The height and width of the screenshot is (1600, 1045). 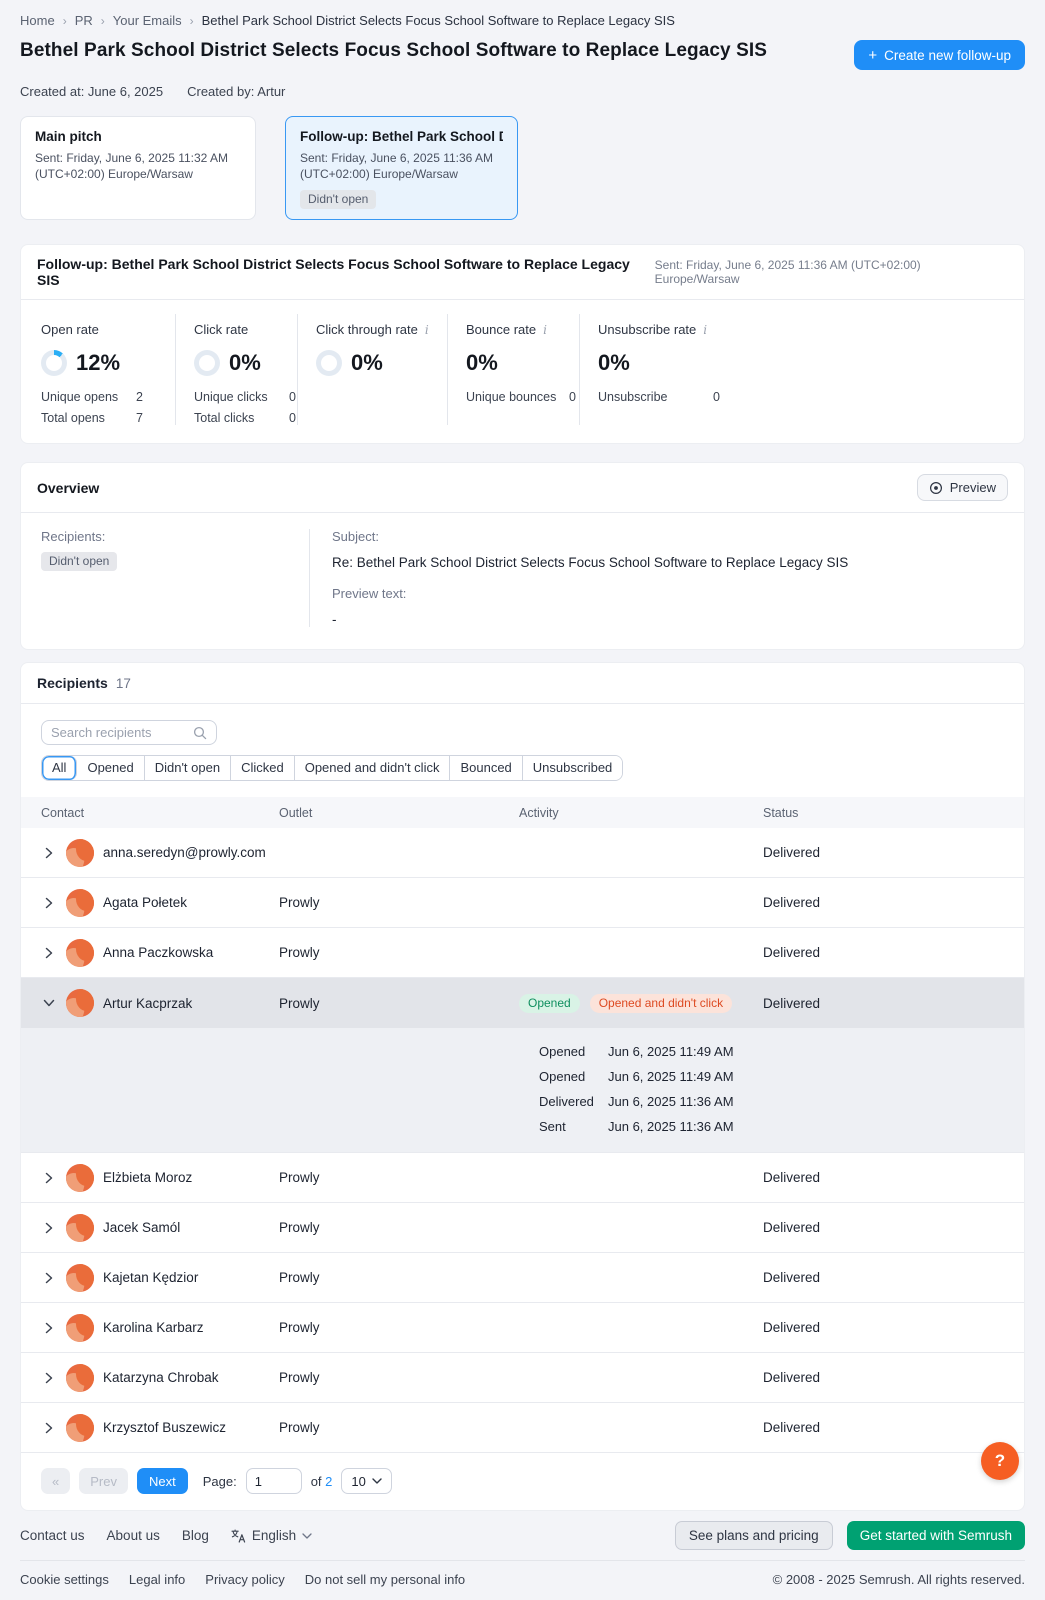 I want to click on contact-cell: Katarzyna Chrobak, so click(x=160, y=1377).